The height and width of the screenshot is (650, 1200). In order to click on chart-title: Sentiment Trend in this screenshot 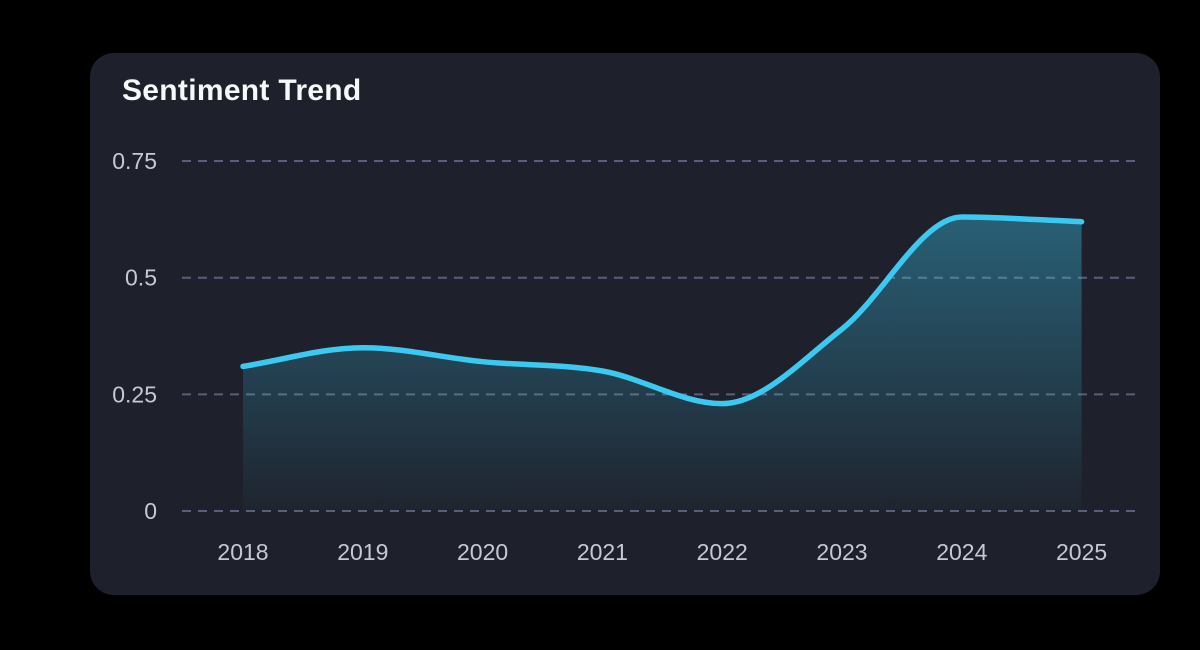, I will do `click(242, 90)`.